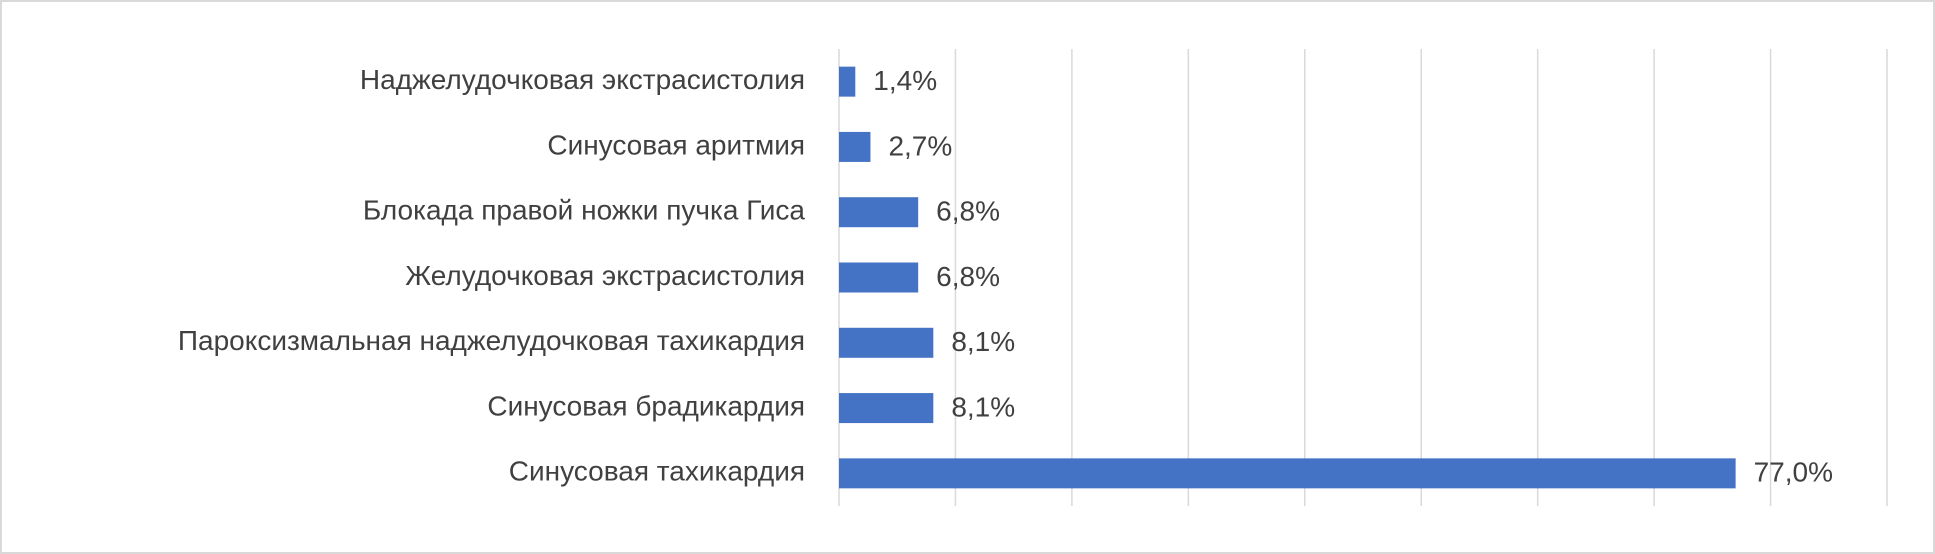 The height and width of the screenshot is (554, 1935). I want to click on y-tick-label: Синусовая брадикардия, so click(646, 405).